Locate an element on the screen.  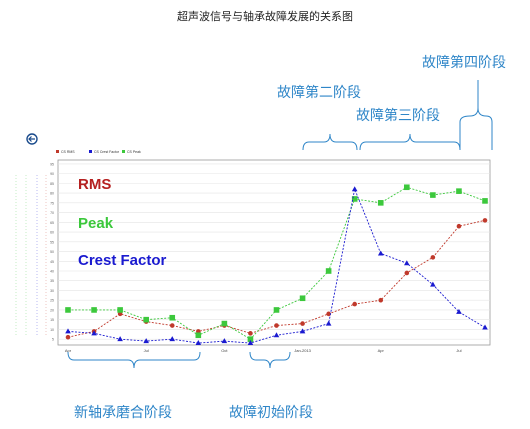
y-tick-label: 70 is located at coordinates (52, 213).